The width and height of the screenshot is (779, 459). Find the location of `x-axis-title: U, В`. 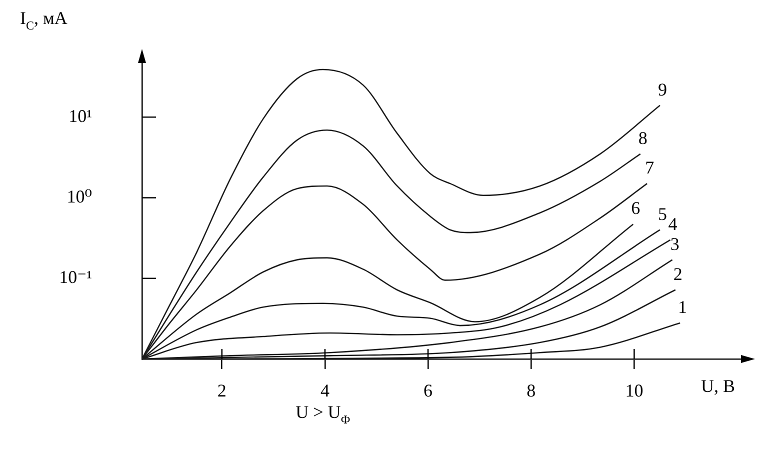

x-axis-title: U, В is located at coordinates (718, 386).